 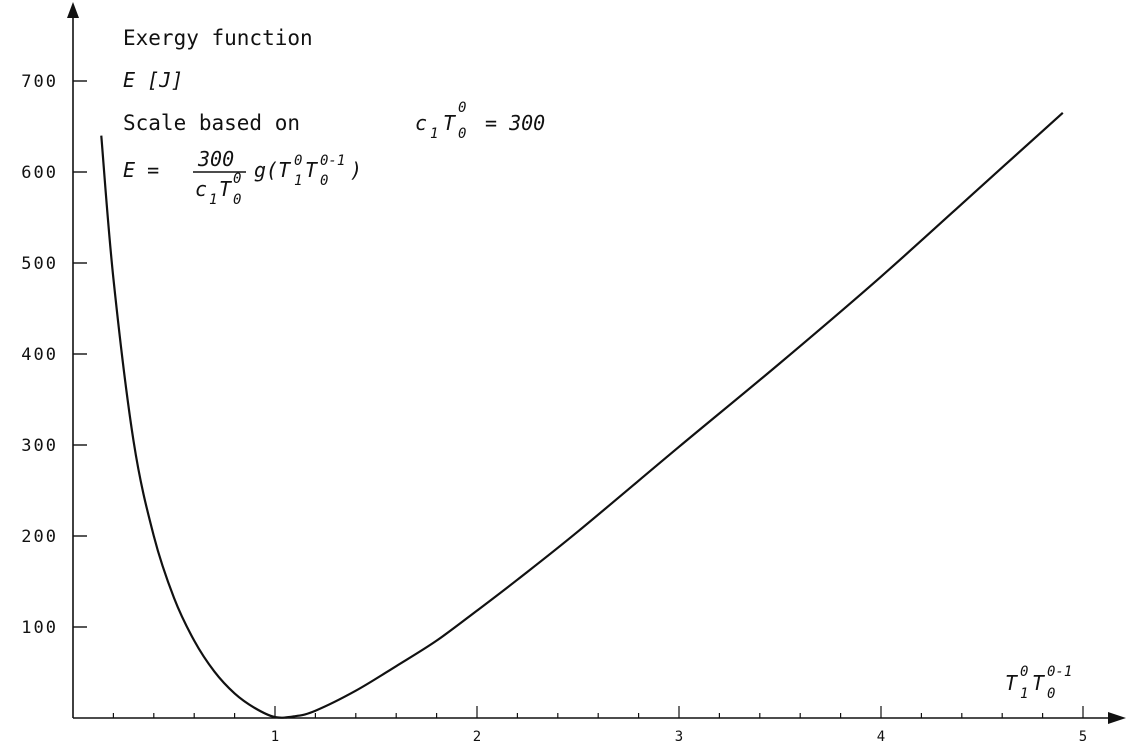 I want to click on x-axis-ticks: 1 2 3 4 5, so click(x=599, y=725).